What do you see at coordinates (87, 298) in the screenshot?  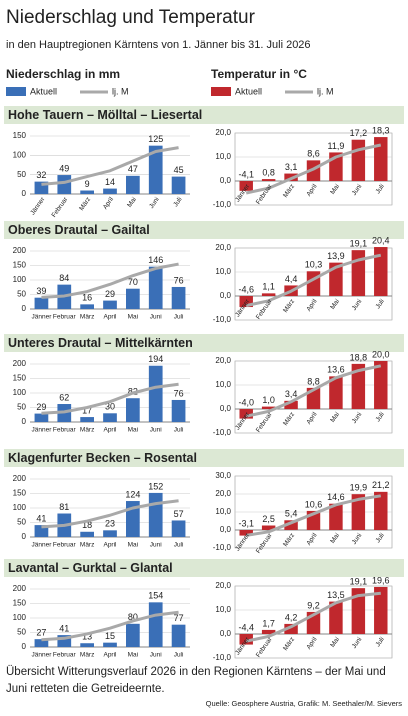 I see `value-label: 16` at bounding box center [87, 298].